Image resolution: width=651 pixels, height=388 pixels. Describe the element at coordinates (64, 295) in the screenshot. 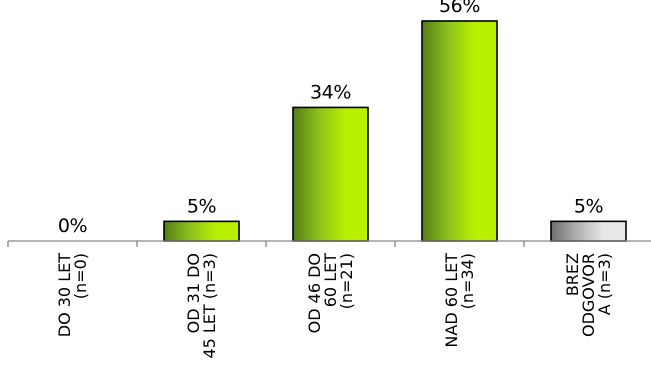

I see `category-line: DO 30 LET` at that location.